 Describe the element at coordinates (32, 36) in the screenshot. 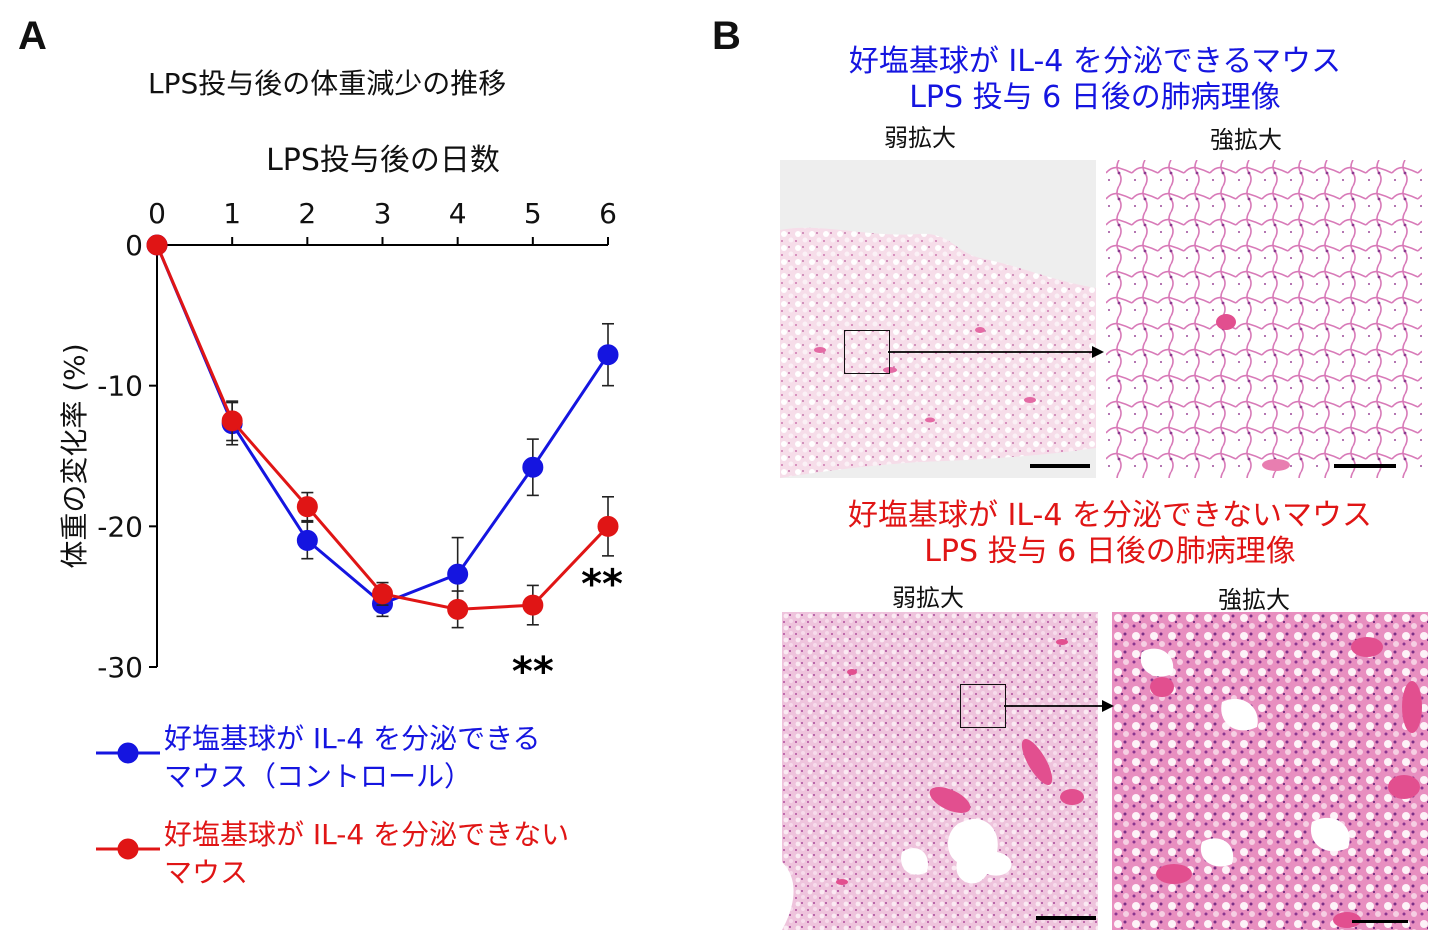

I see `panel-a-letter: A` at that location.